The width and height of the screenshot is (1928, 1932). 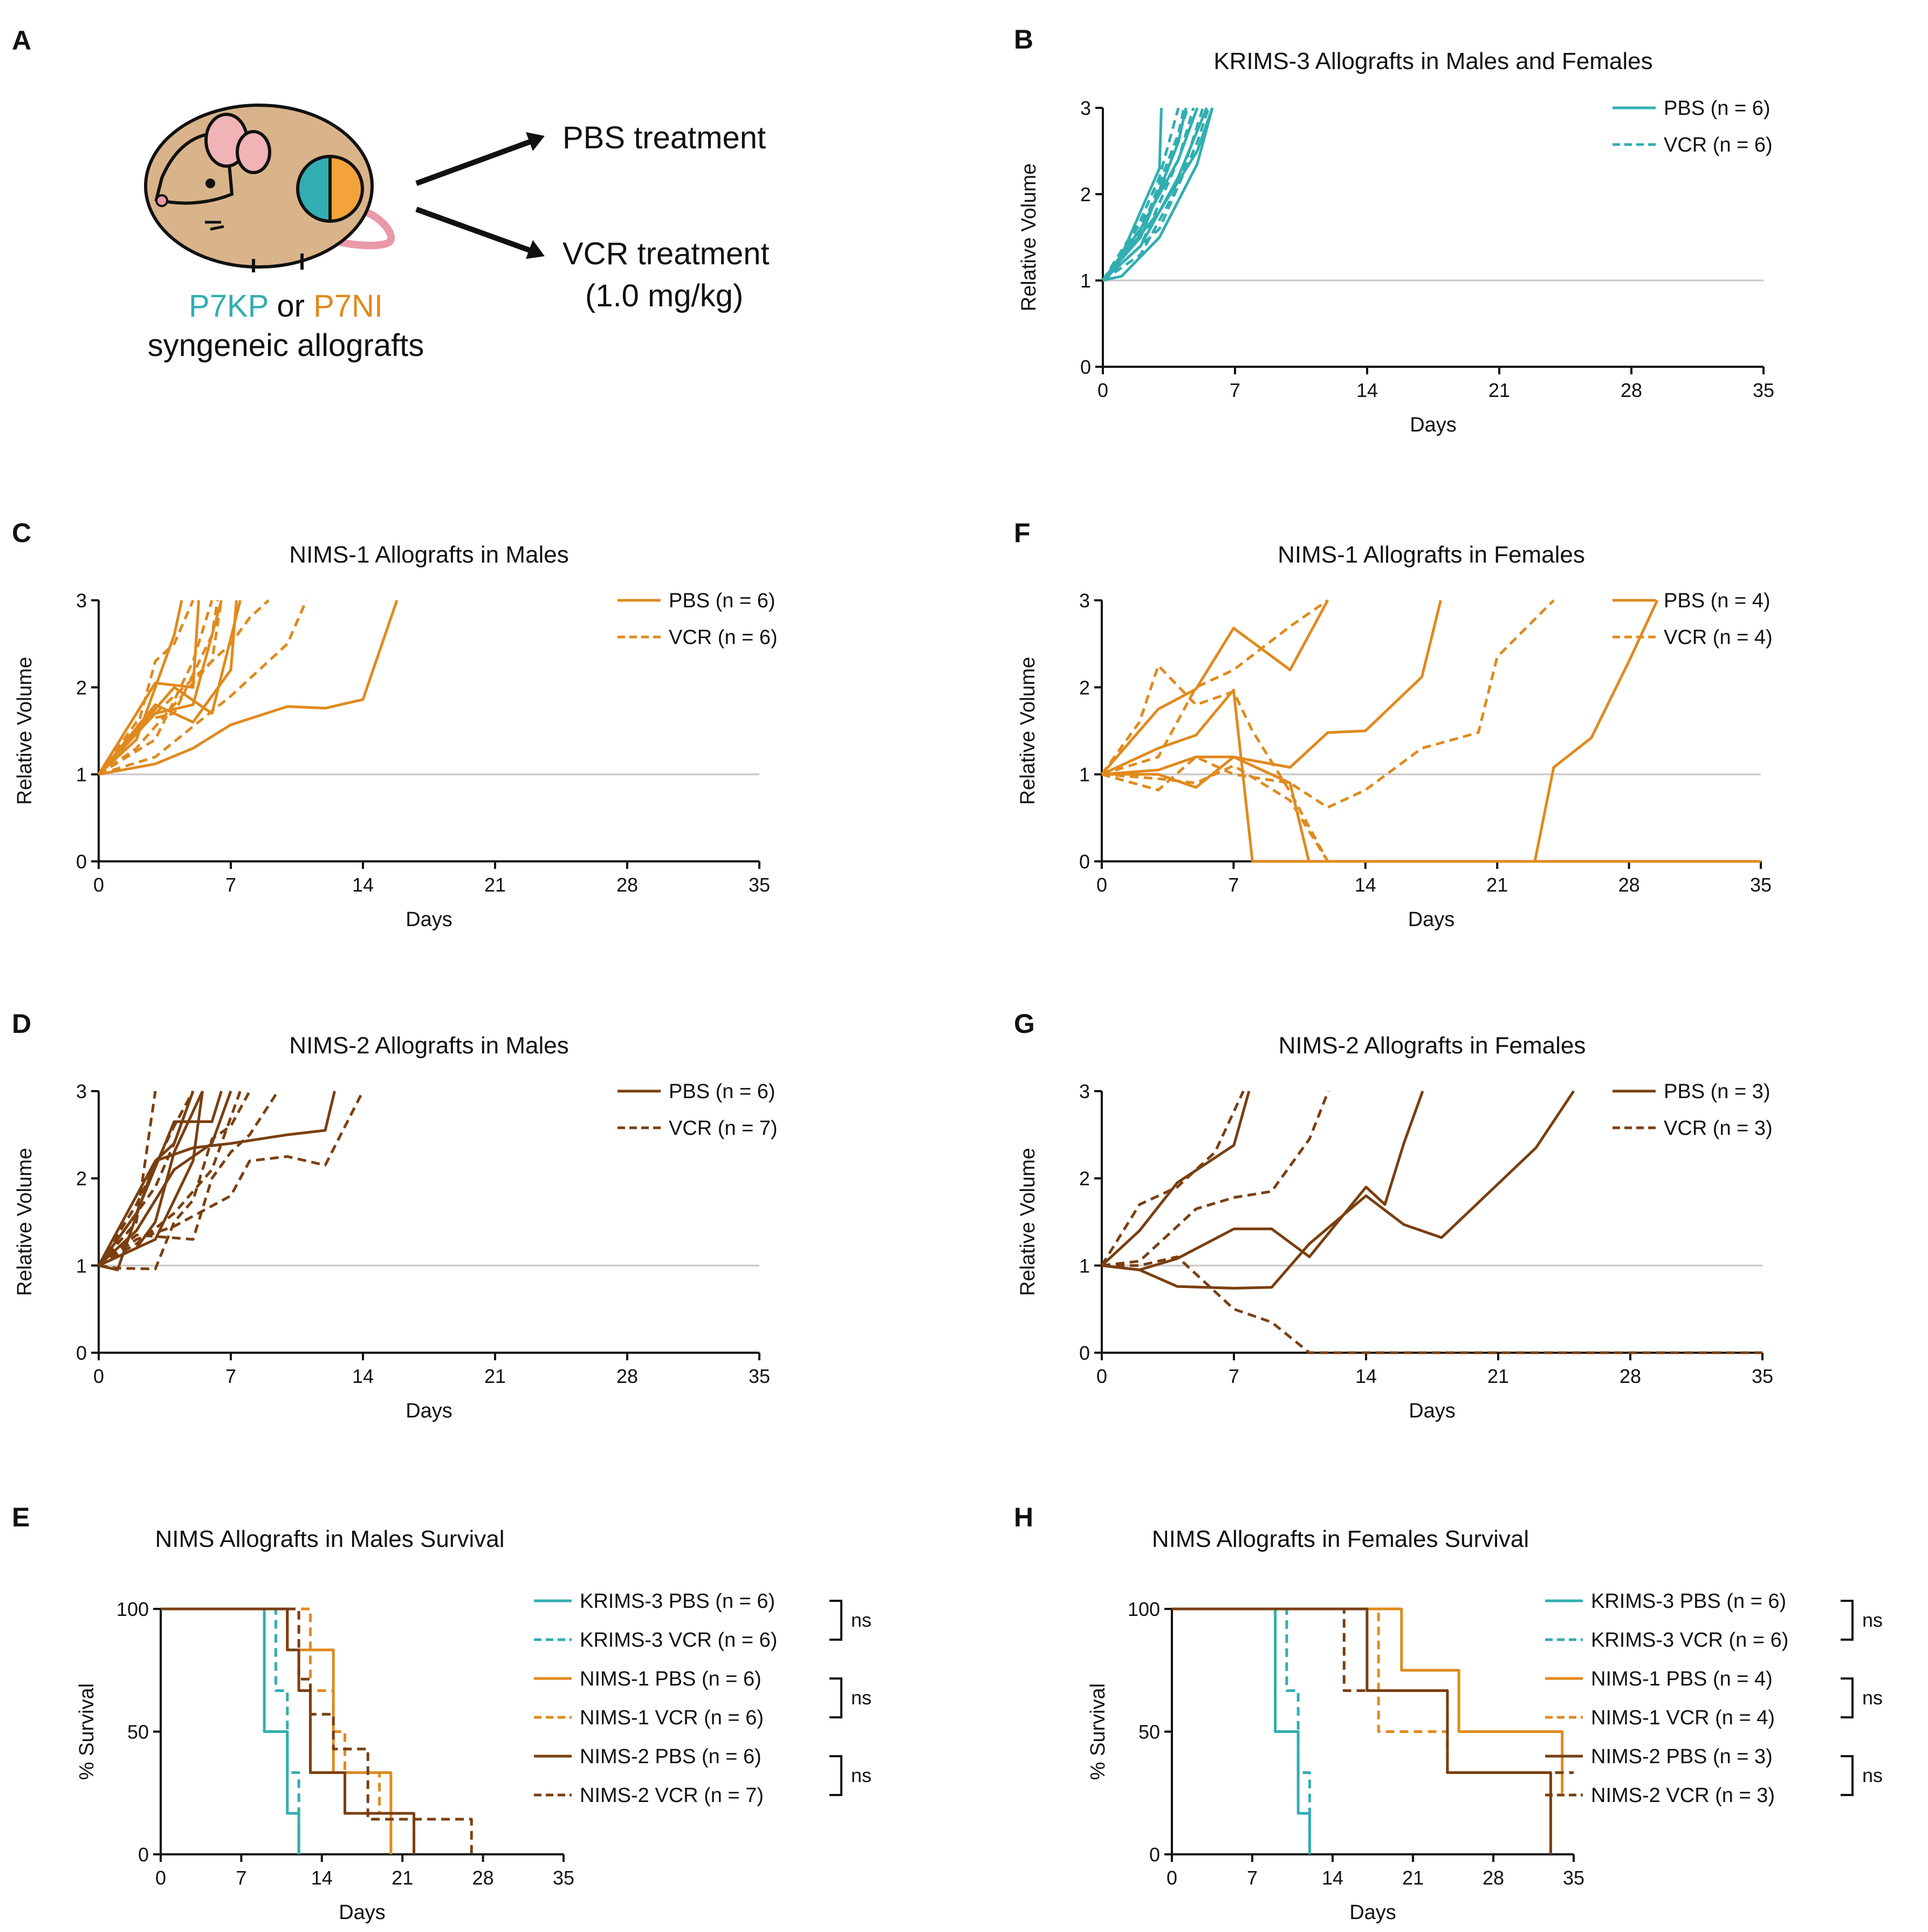 What do you see at coordinates (286, 345) in the screenshot?
I see `allograft-caption: syngeneic allografts` at bounding box center [286, 345].